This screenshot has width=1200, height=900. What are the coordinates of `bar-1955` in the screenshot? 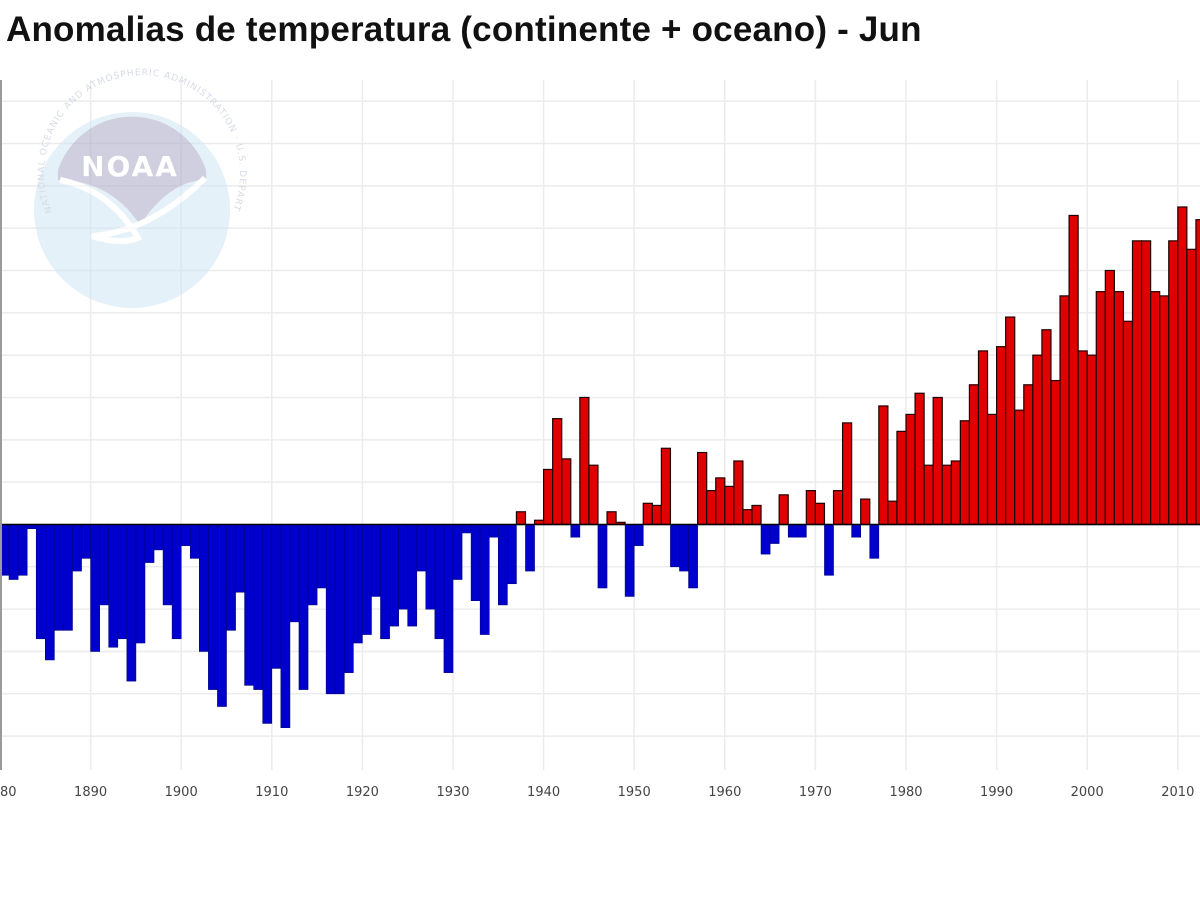 It's located at (684, 548).